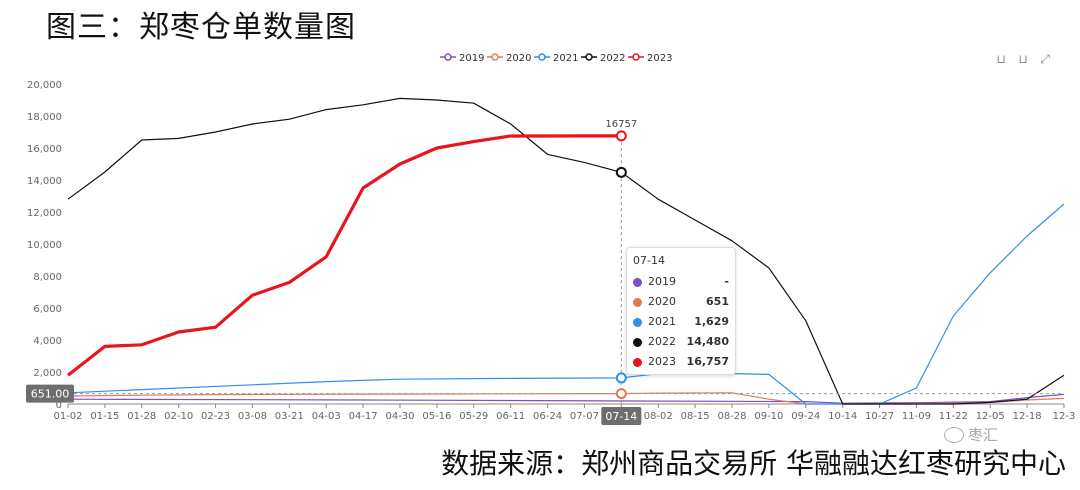 The height and width of the screenshot is (490, 1080). Describe the element at coordinates (141, 416) in the screenshot. I see `x-tick-label: 01-28` at that location.